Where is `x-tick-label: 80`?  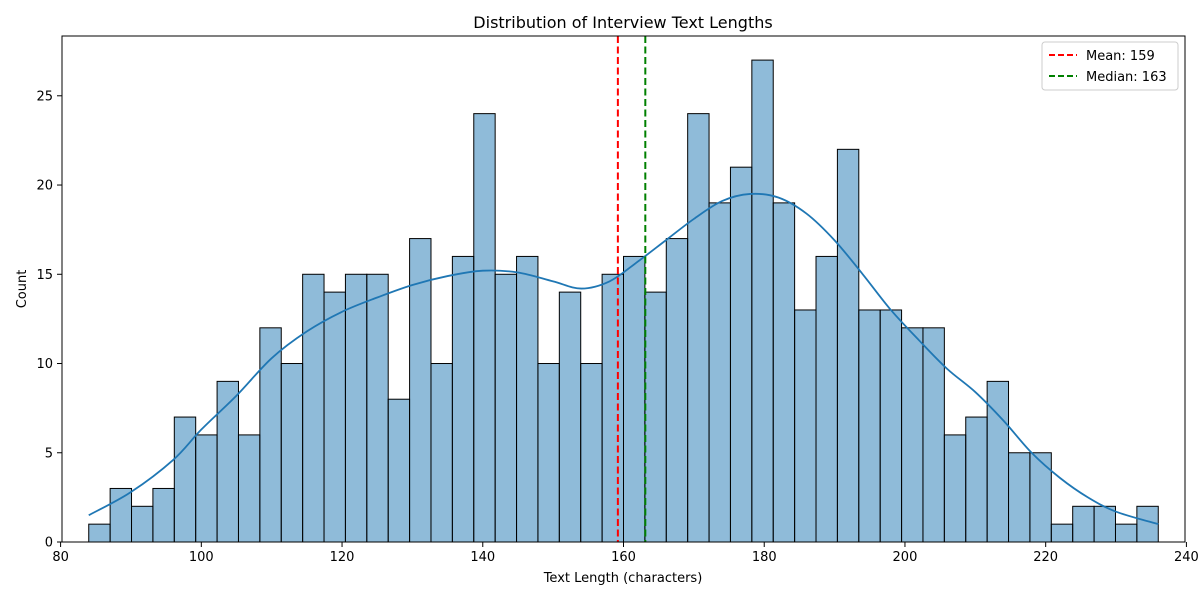 x-tick-label: 80 is located at coordinates (60, 557).